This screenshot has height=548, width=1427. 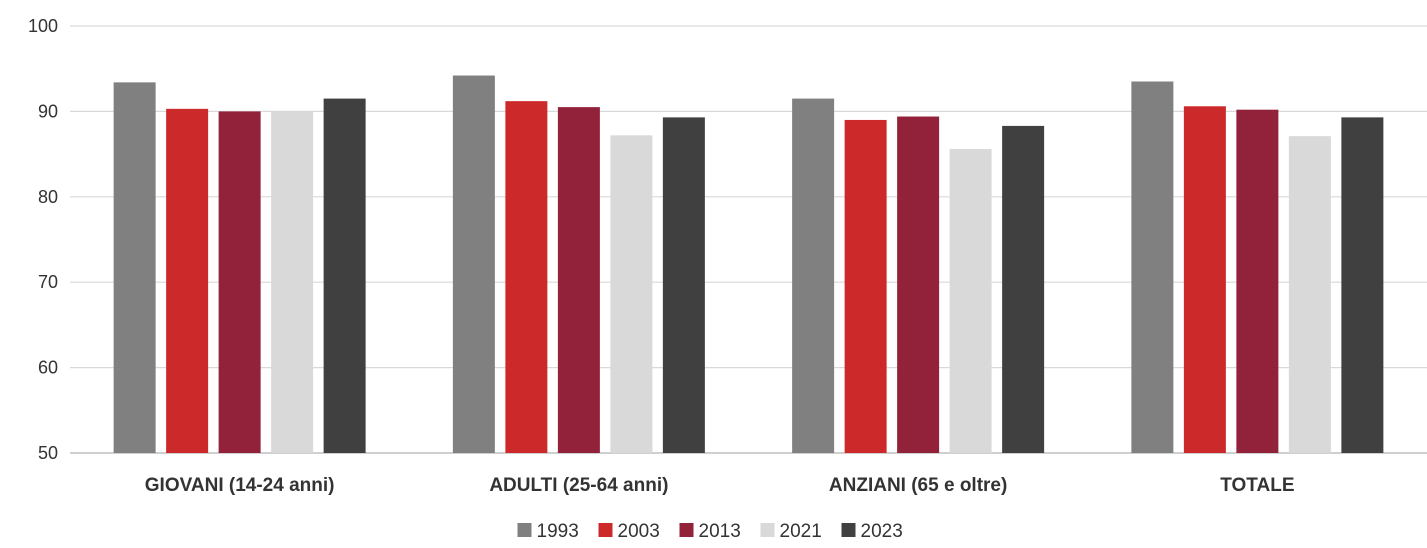 What do you see at coordinates (43, 26) in the screenshot?
I see `y-tick-label: 100` at bounding box center [43, 26].